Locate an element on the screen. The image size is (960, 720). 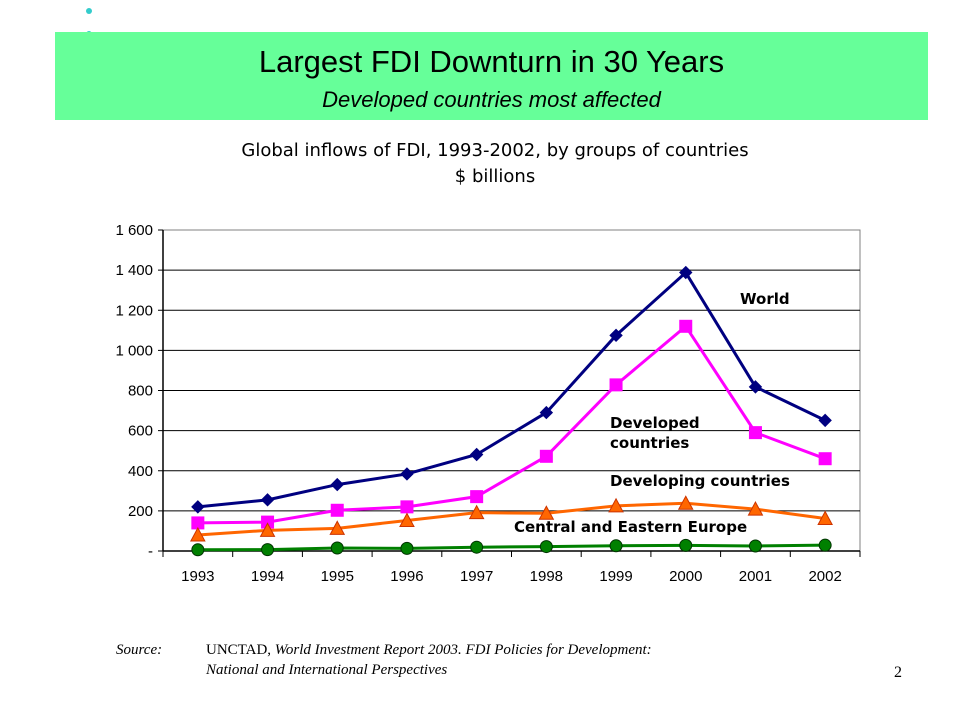
page-number: 2 is located at coordinates (898, 672).